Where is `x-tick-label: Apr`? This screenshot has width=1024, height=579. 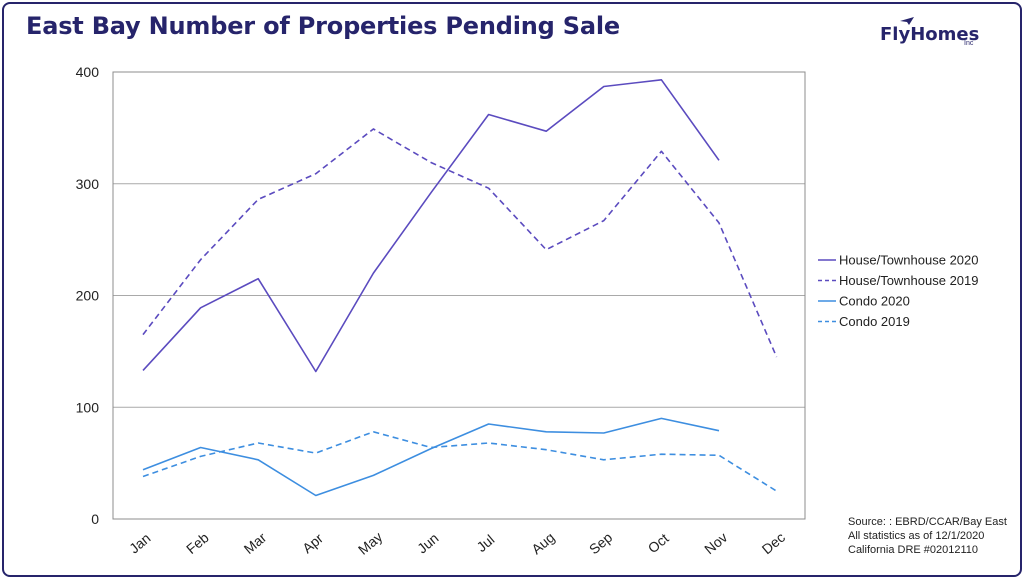 x-tick-label: Apr is located at coordinates (312, 543).